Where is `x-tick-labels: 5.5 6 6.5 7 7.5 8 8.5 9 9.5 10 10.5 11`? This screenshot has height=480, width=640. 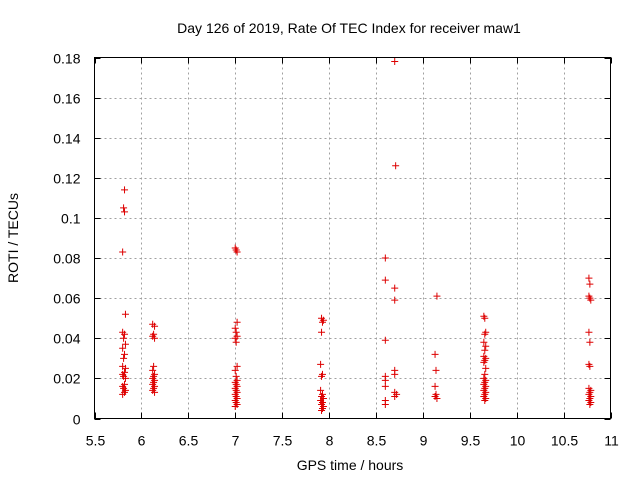 x-tick-labels: 5.5 6 6.5 7 7.5 8 8.5 9 9.5 10 10.5 11 is located at coordinates (352, 441).